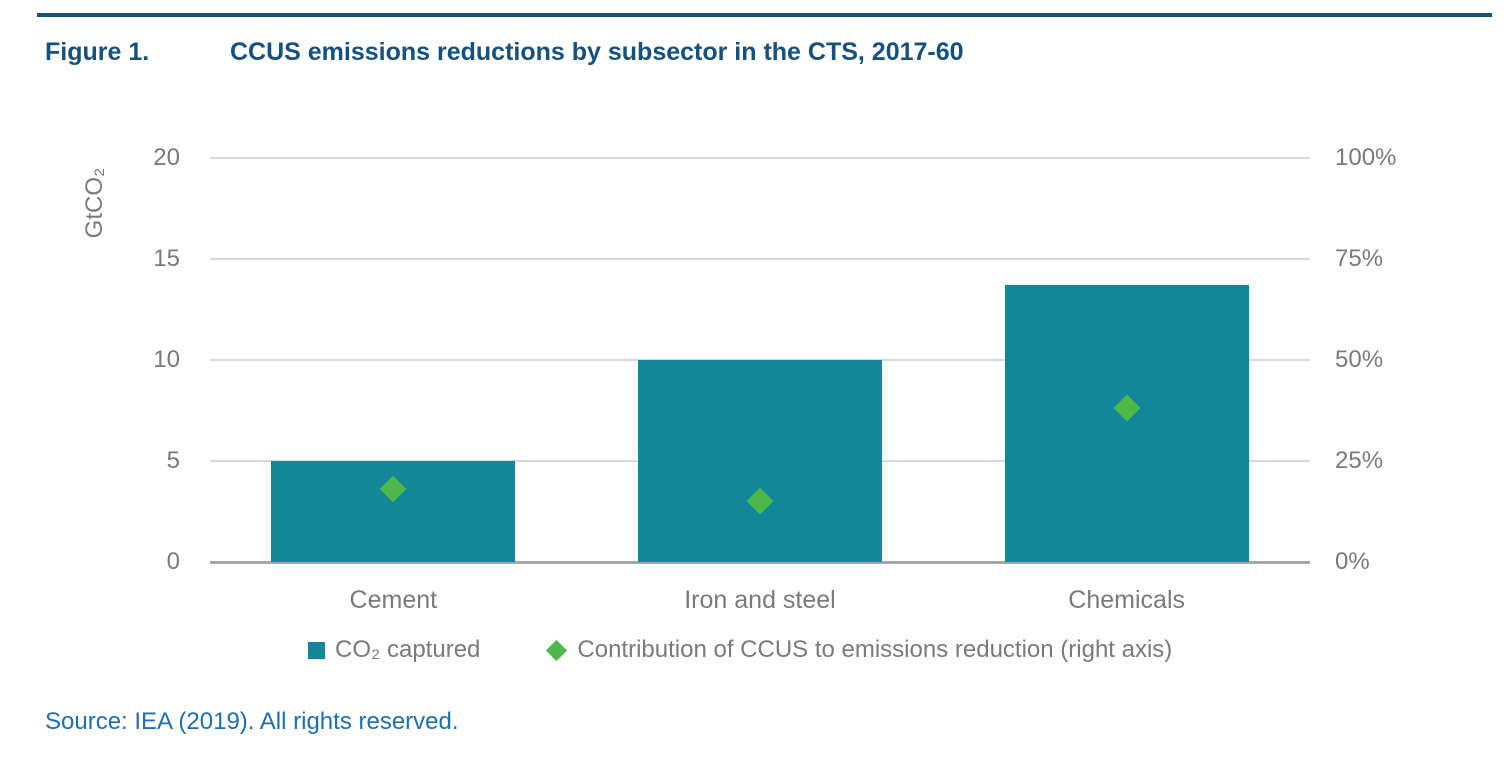  What do you see at coordinates (408, 649) in the screenshot?
I see `legend-label: CO₂ captured` at bounding box center [408, 649].